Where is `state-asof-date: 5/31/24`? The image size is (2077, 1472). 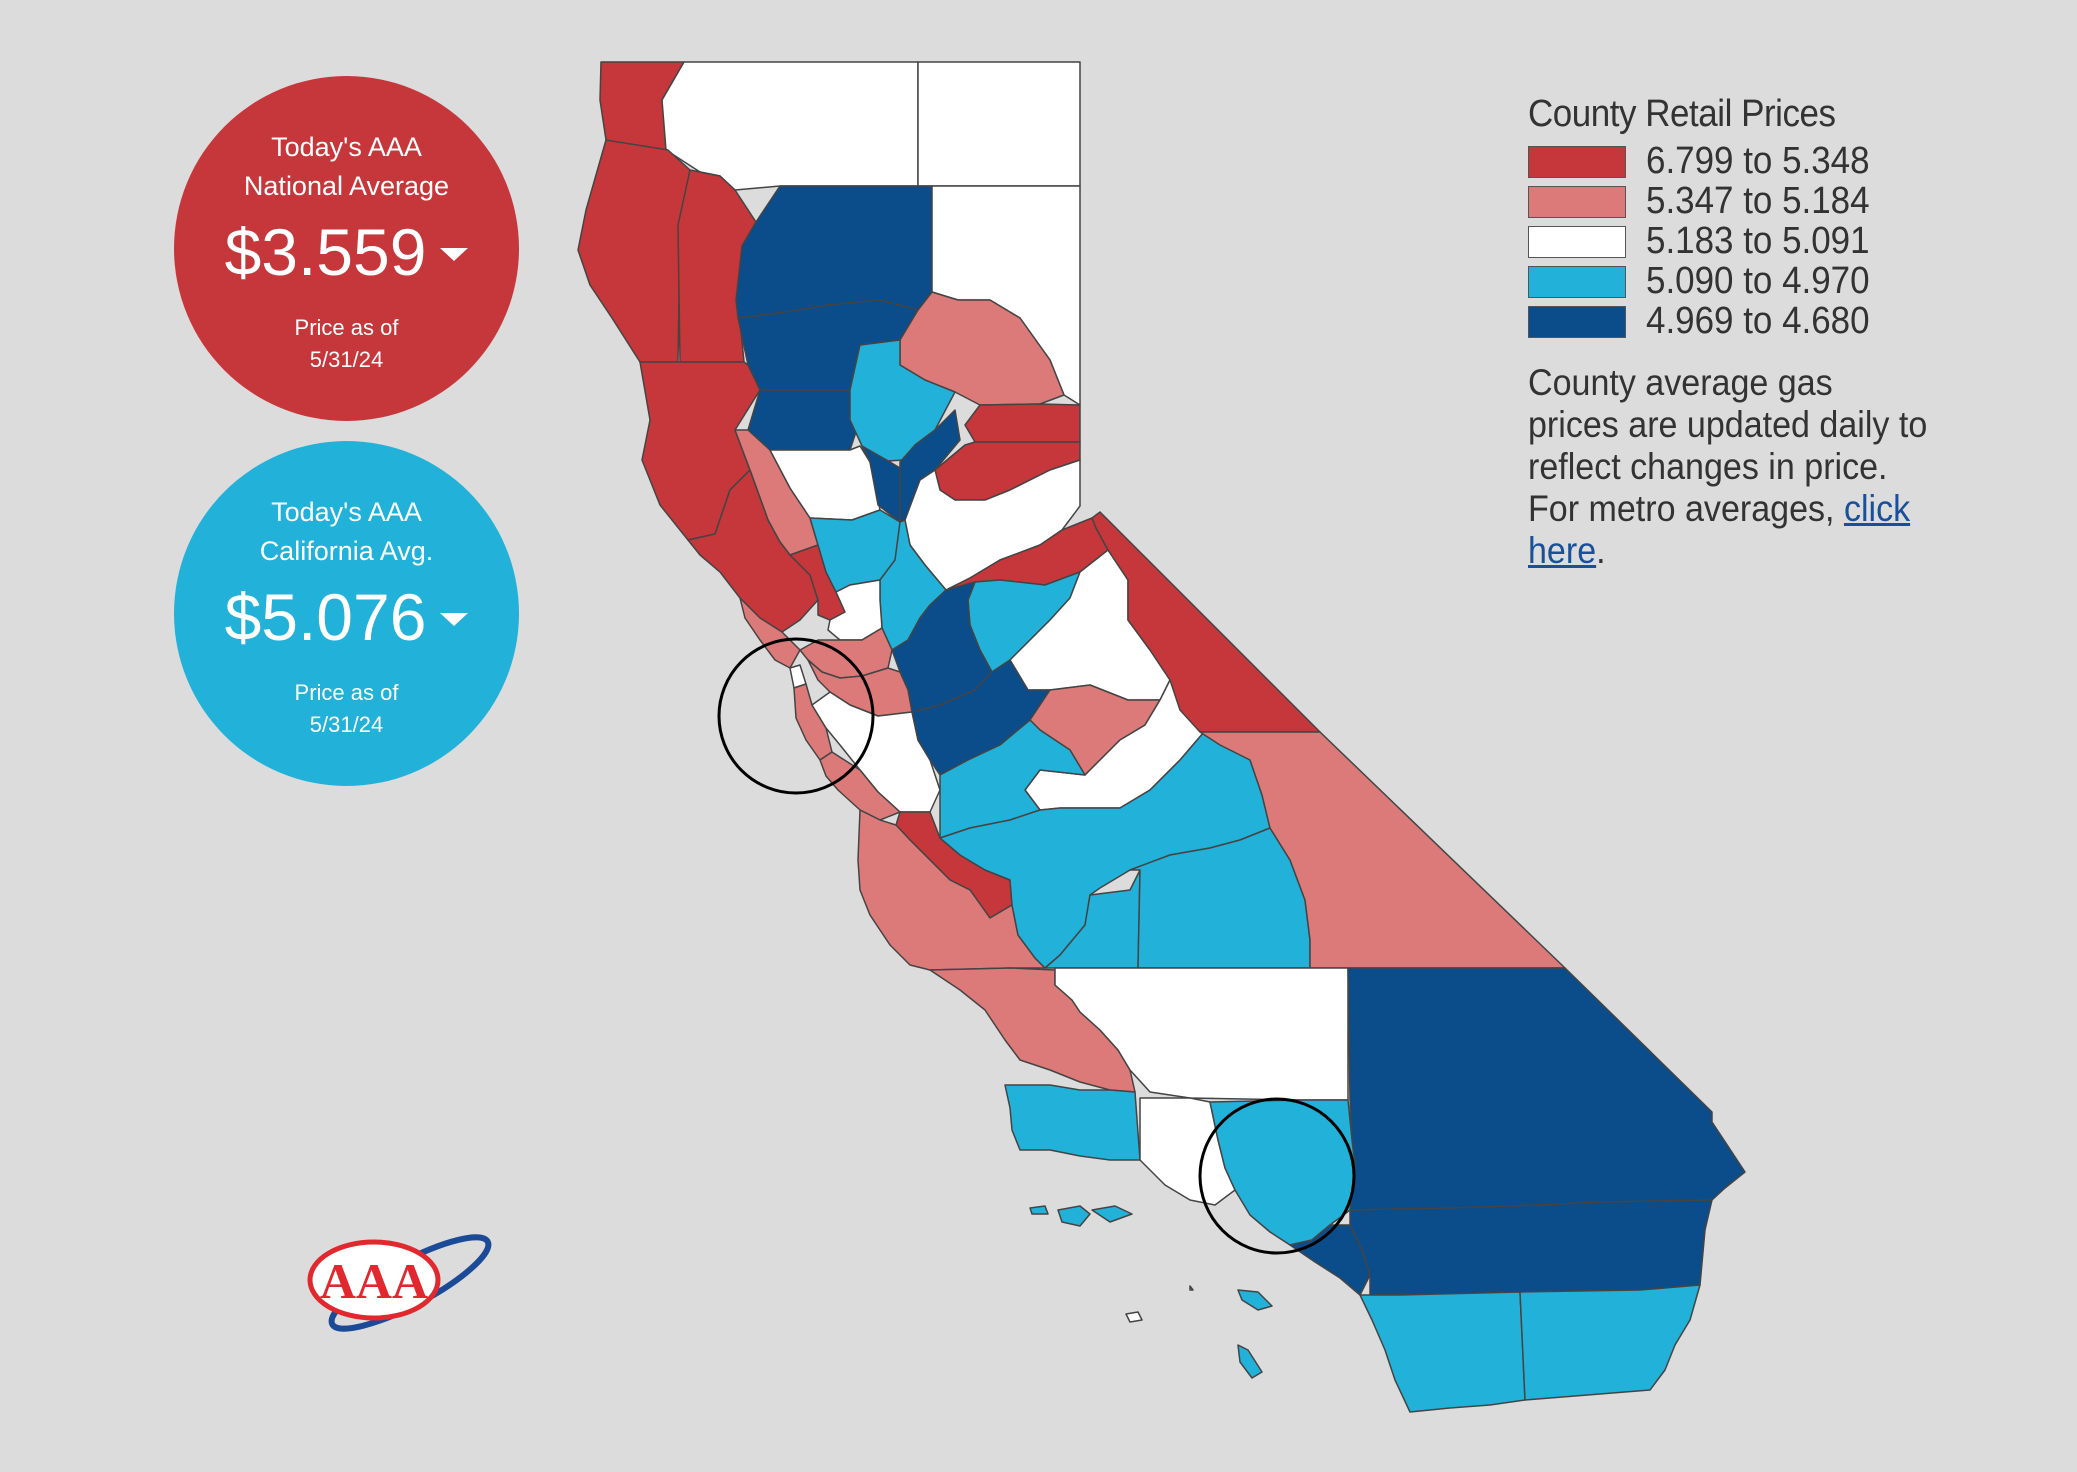 state-asof-date: 5/31/24 is located at coordinates (346, 724).